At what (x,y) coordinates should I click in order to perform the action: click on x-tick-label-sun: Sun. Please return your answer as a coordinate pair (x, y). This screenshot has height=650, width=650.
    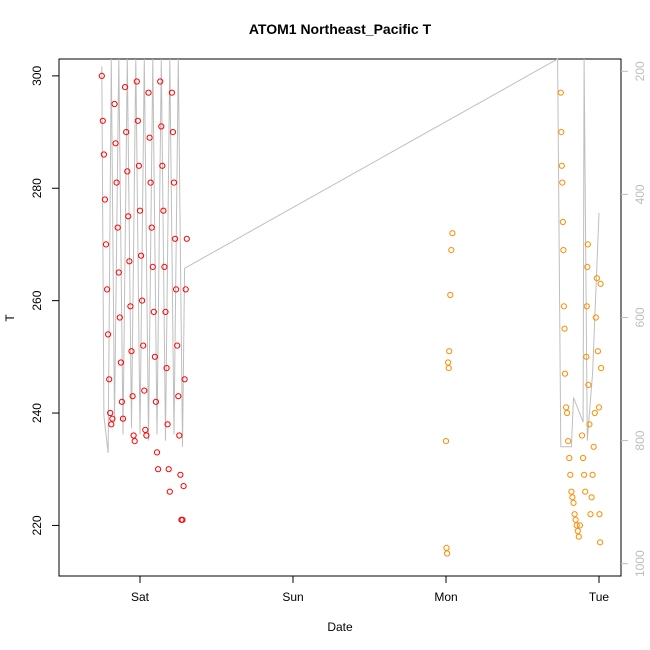
    Looking at the image, I should click on (292, 597).